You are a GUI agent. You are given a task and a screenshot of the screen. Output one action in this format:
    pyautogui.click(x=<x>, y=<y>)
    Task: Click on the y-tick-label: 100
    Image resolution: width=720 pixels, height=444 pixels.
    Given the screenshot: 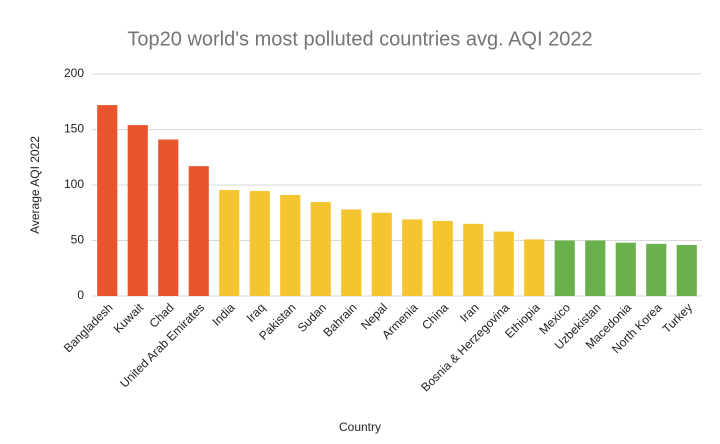 What is the action you would take?
    pyautogui.click(x=74, y=184)
    